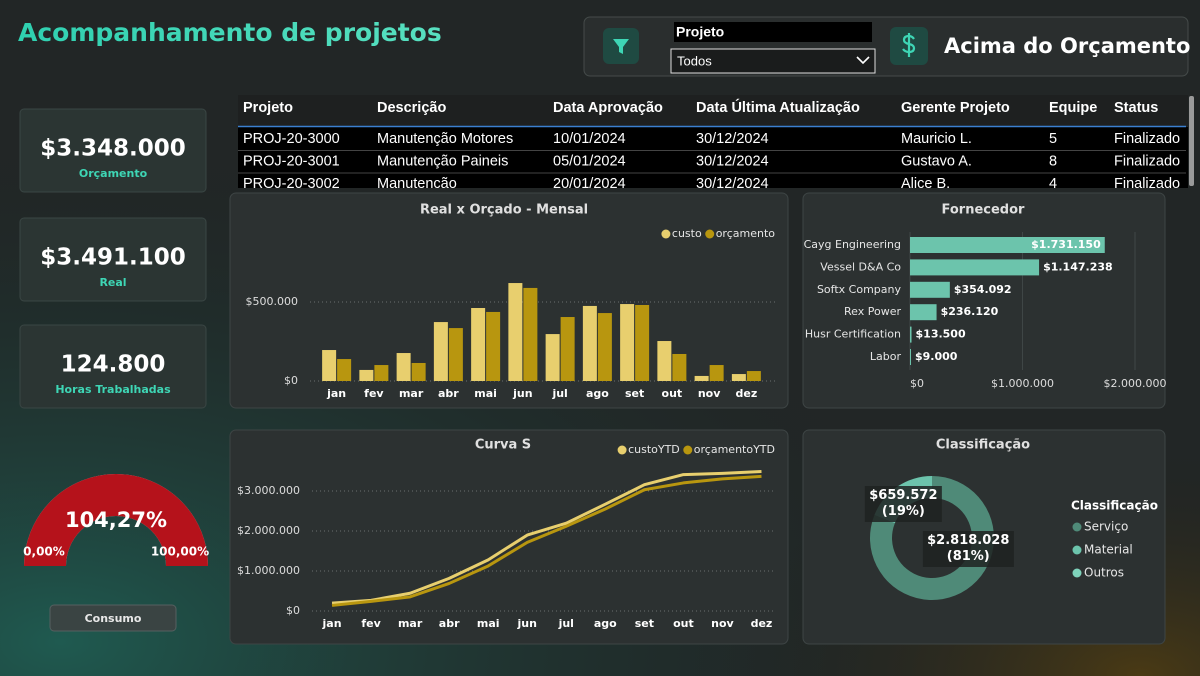  What do you see at coordinates (1135, 383) in the screenshot?
I see `x-tick-label: $2.000.000` at bounding box center [1135, 383].